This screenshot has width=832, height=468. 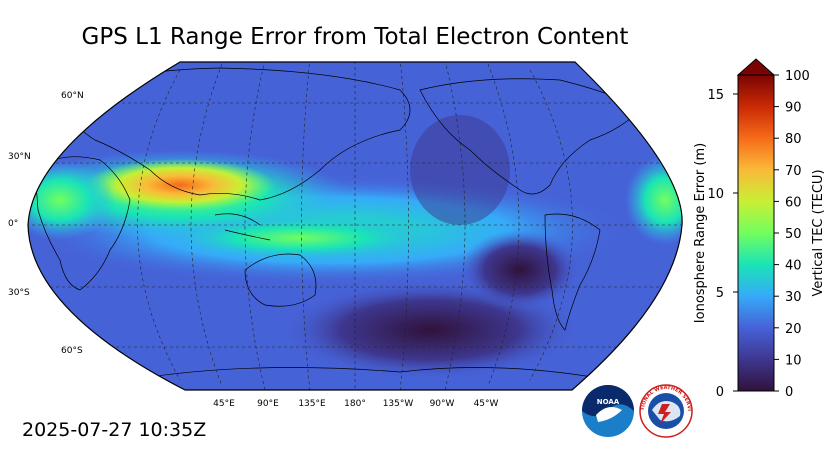 I want to click on max-tec-hotspot, so click(x=180, y=185).